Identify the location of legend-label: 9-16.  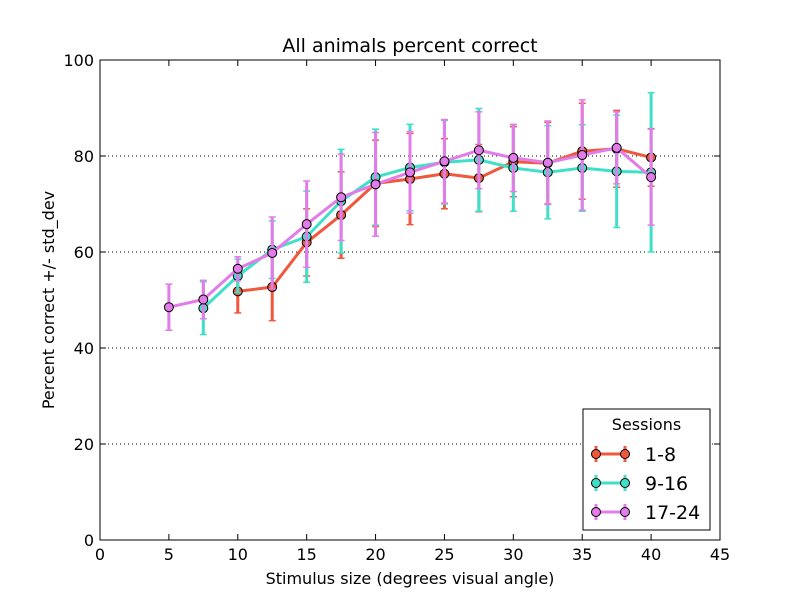
(666, 484).